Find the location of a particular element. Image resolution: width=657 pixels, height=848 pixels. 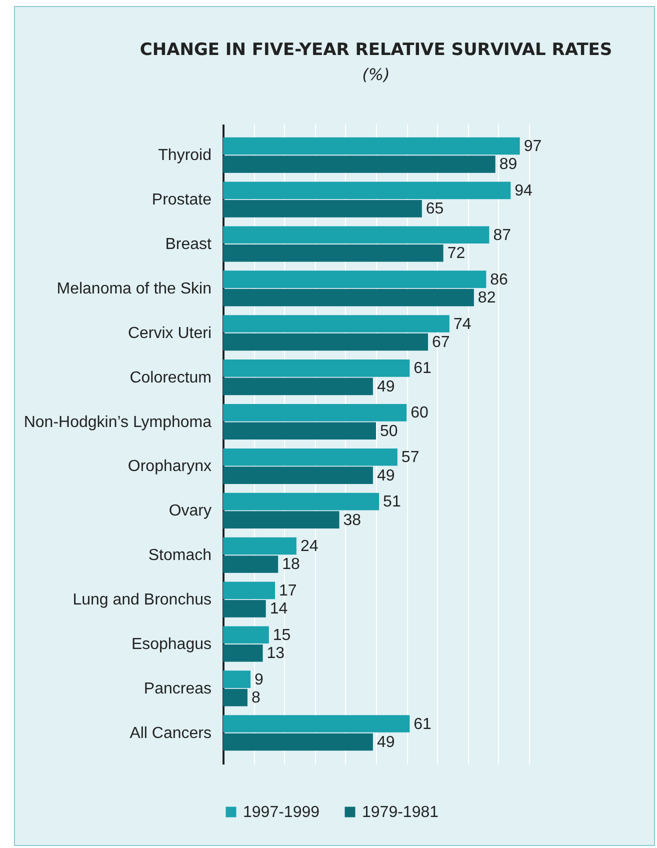

data-label: 87 is located at coordinates (502, 235).